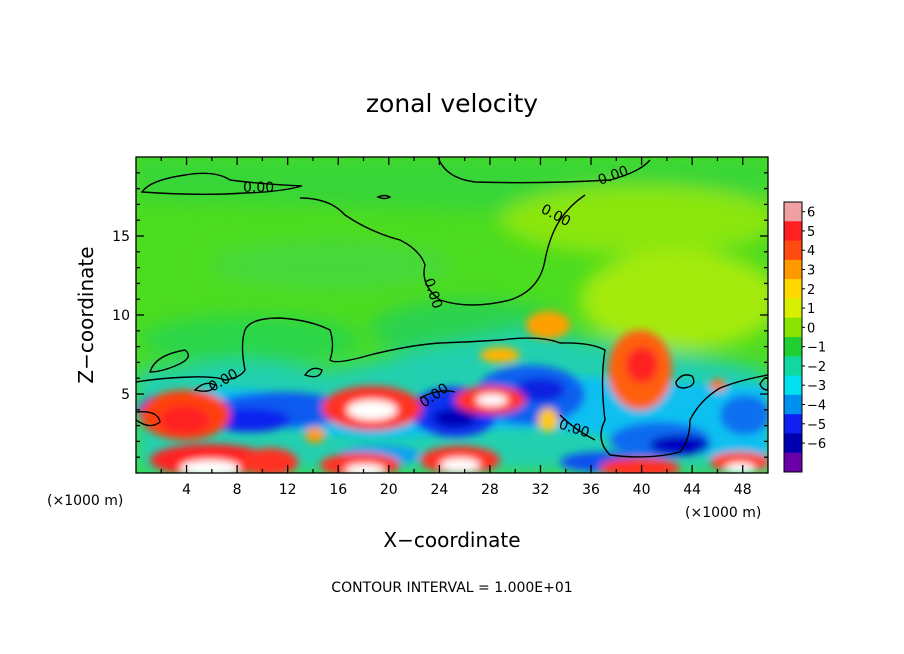 Image resolution: width=904 pixels, height=654 pixels. Describe the element at coordinates (186, 490) in the screenshot. I see `x-tick-label: 4` at that location.